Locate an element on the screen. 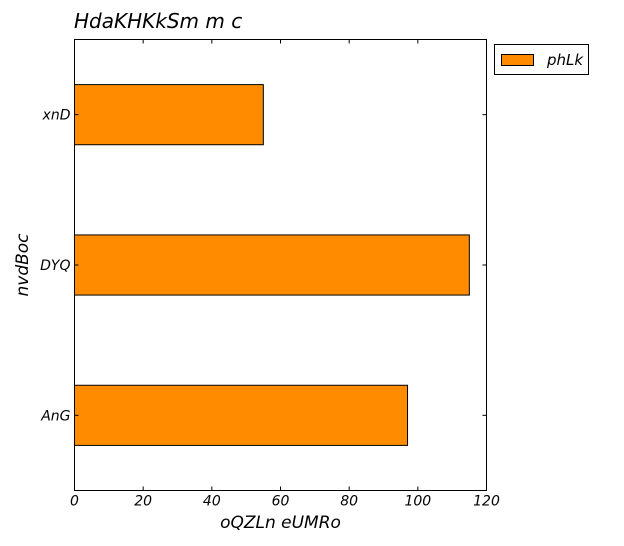 The height and width of the screenshot is (546, 624). x-tick-label-40: 40 is located at coordinates (212, 502).